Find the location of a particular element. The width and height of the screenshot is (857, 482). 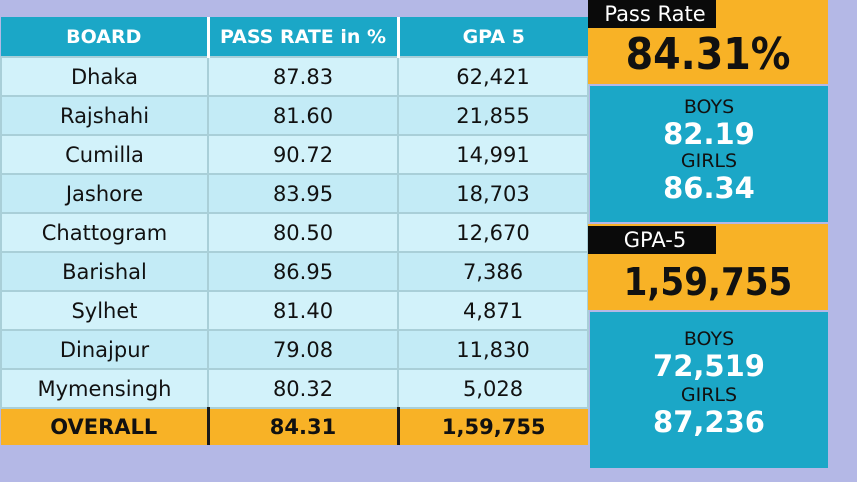

gpa5-gender-box: BOYS 72,519 GIRLS 87,236 is located at coordinates (709, 390).